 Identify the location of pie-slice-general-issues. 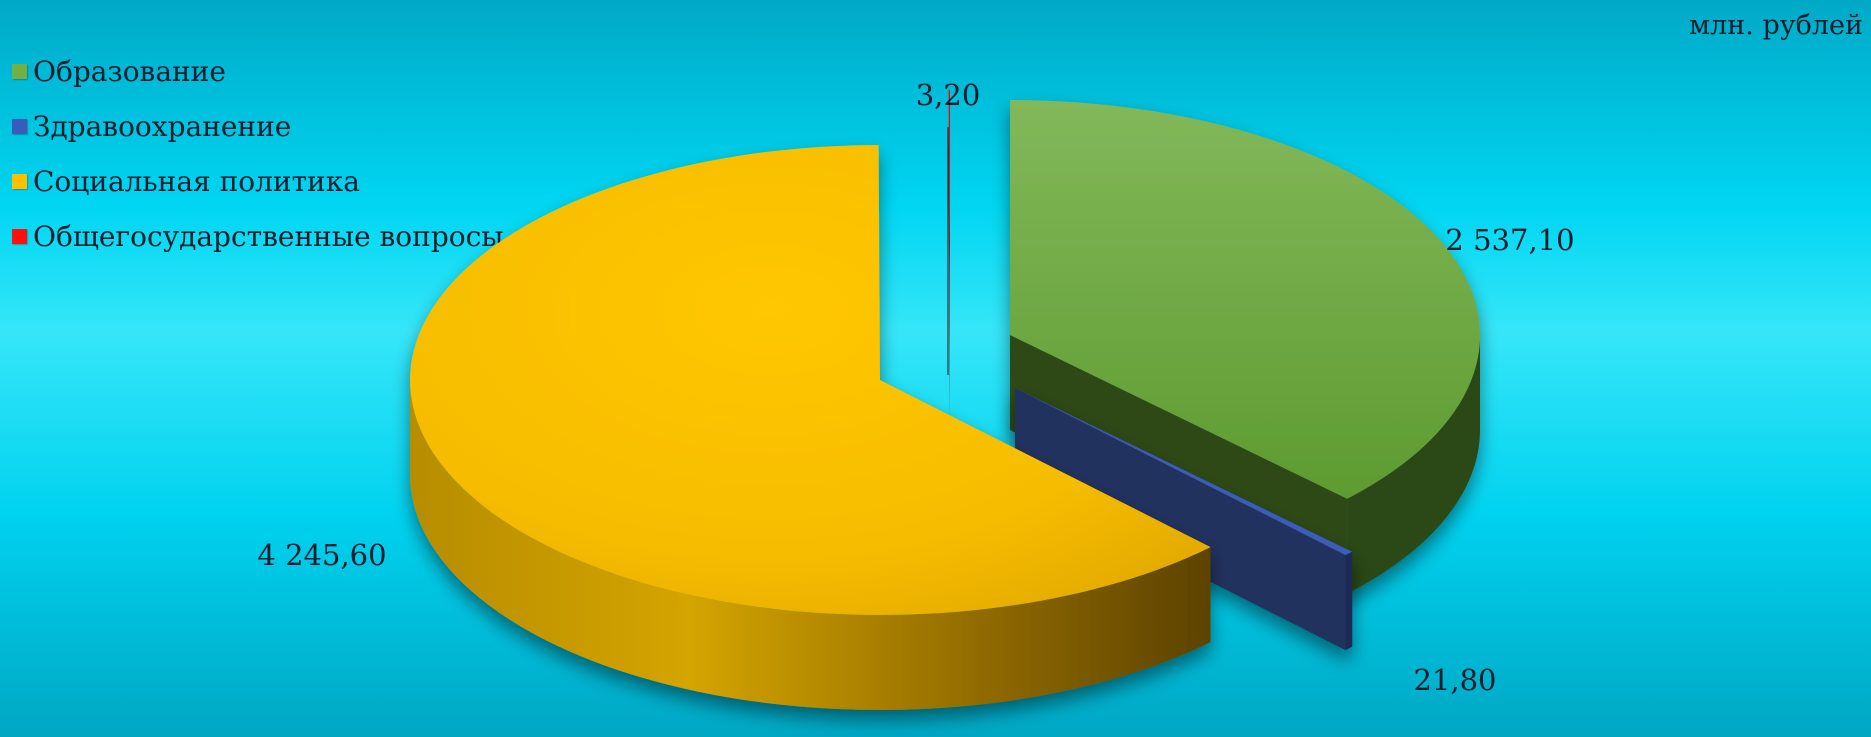
(949, 255).